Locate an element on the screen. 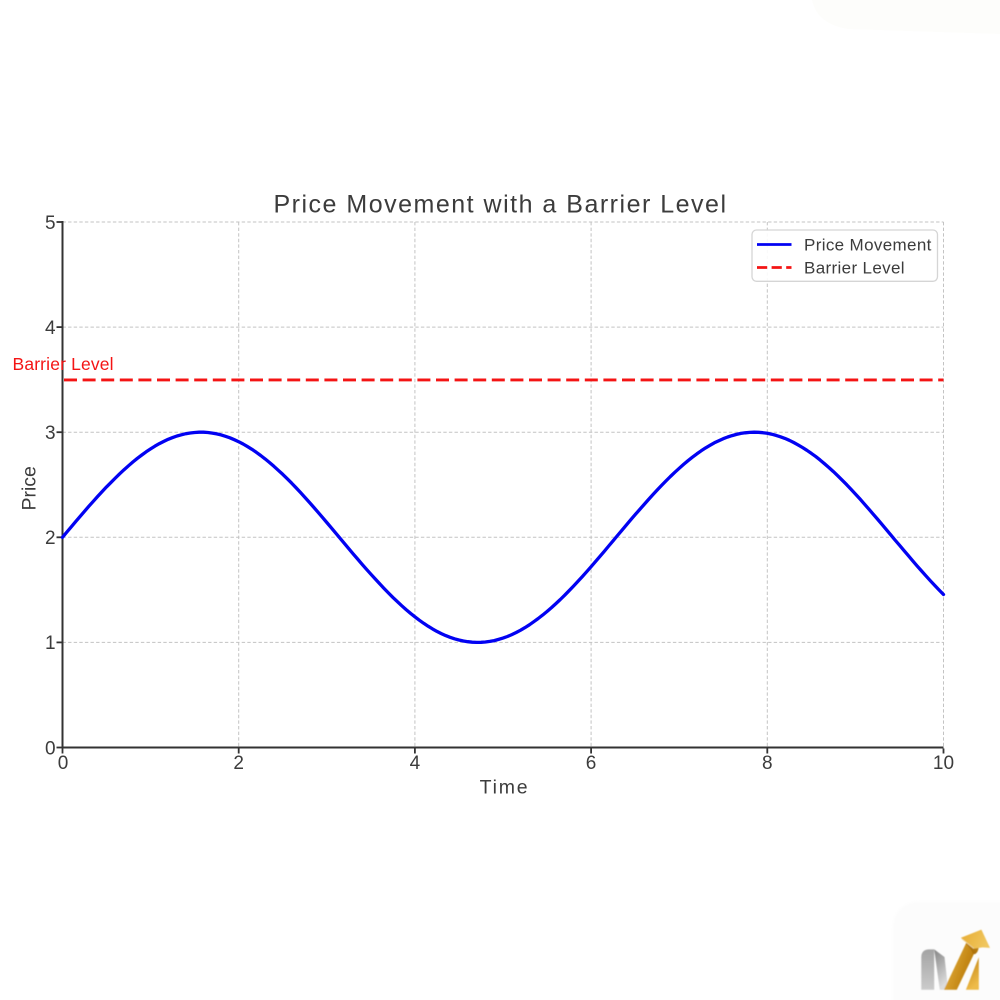 This screenshot has width=1000, height=1000. svg-text: 3 is located at coordinates (50, 433).